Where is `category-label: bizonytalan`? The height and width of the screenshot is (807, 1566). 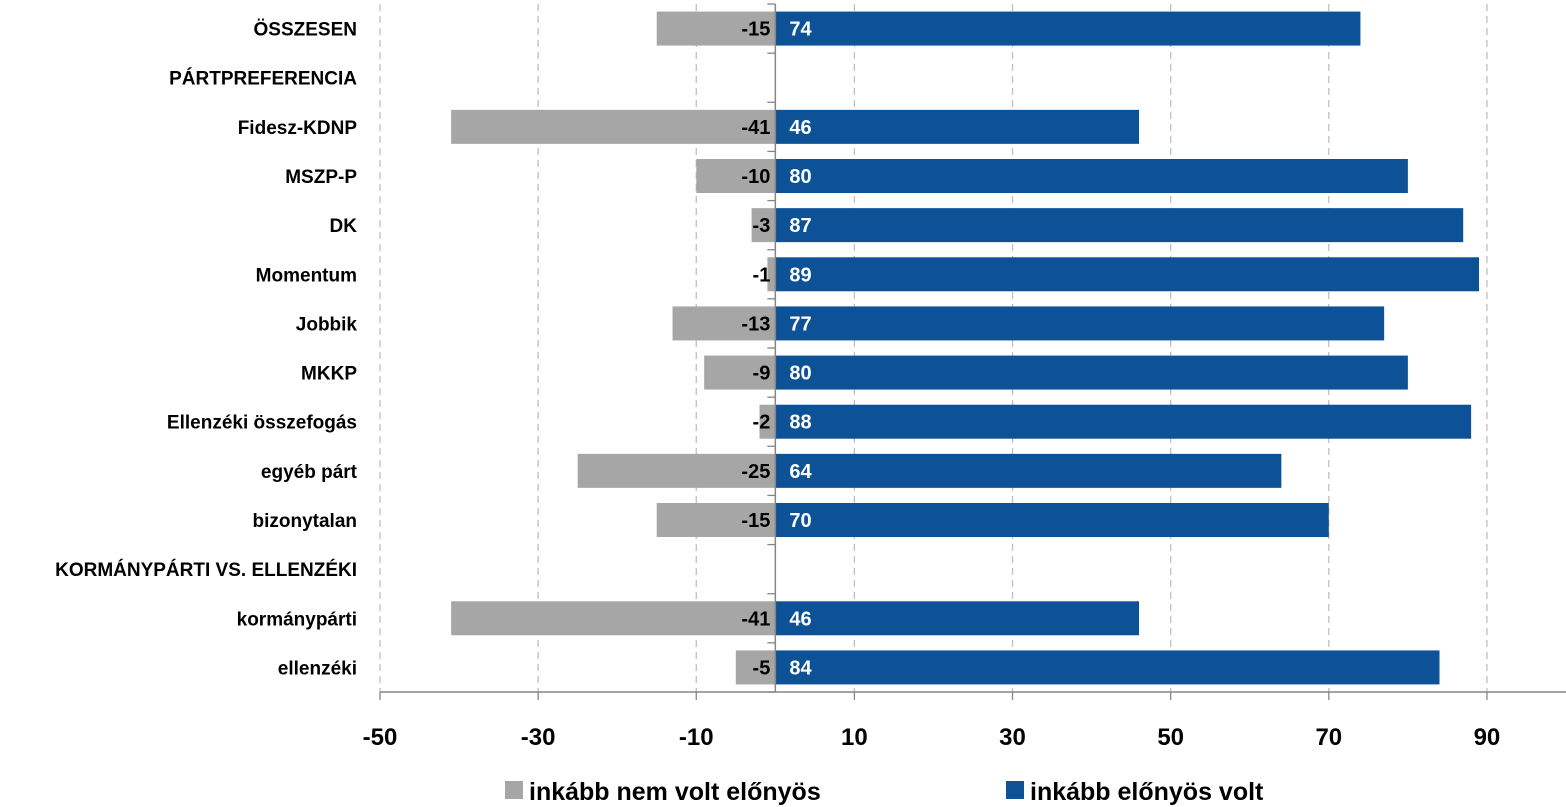 category-label: bizonytalan is located at coordinates (304, 521).